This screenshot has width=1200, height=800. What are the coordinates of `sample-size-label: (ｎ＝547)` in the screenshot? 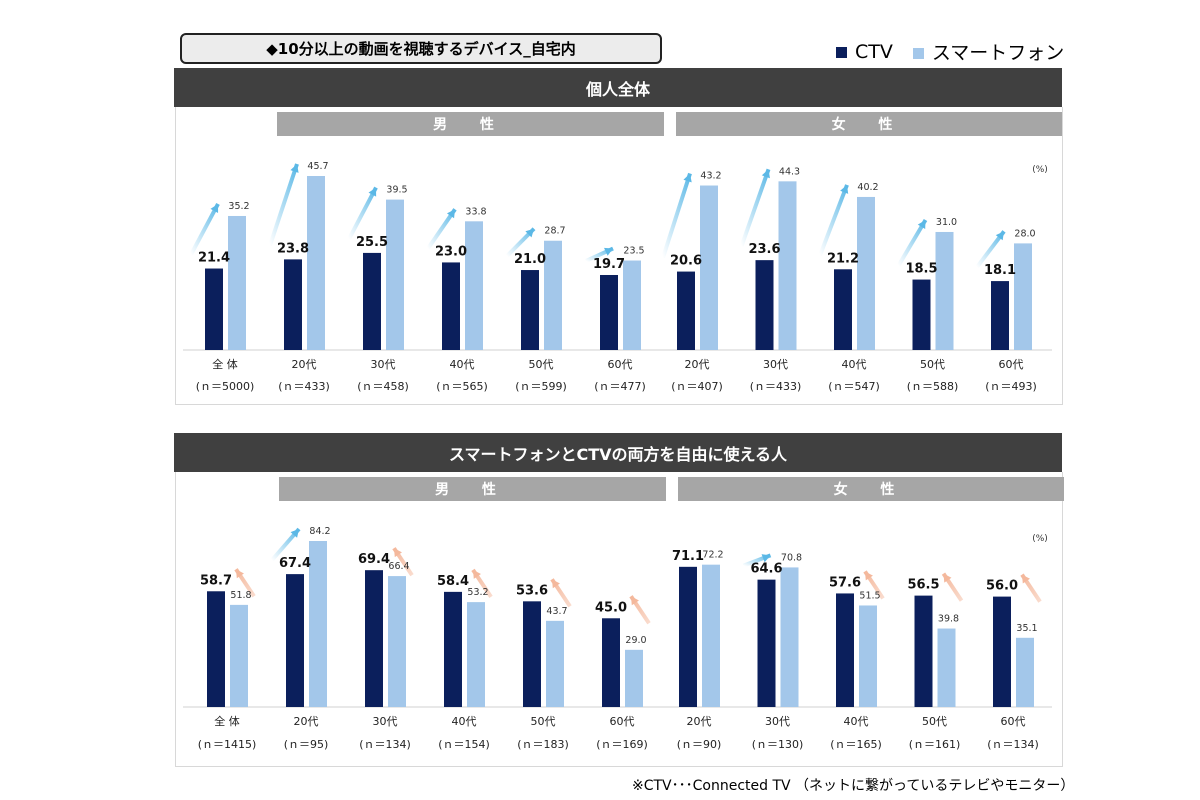 It's located at (854, 386).